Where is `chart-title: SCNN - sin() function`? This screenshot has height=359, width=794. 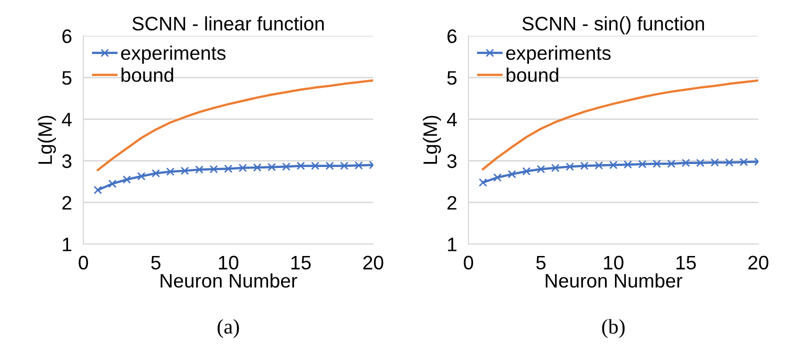
chart-title: SCNN - sin() function is located at coordinates (613, 25).